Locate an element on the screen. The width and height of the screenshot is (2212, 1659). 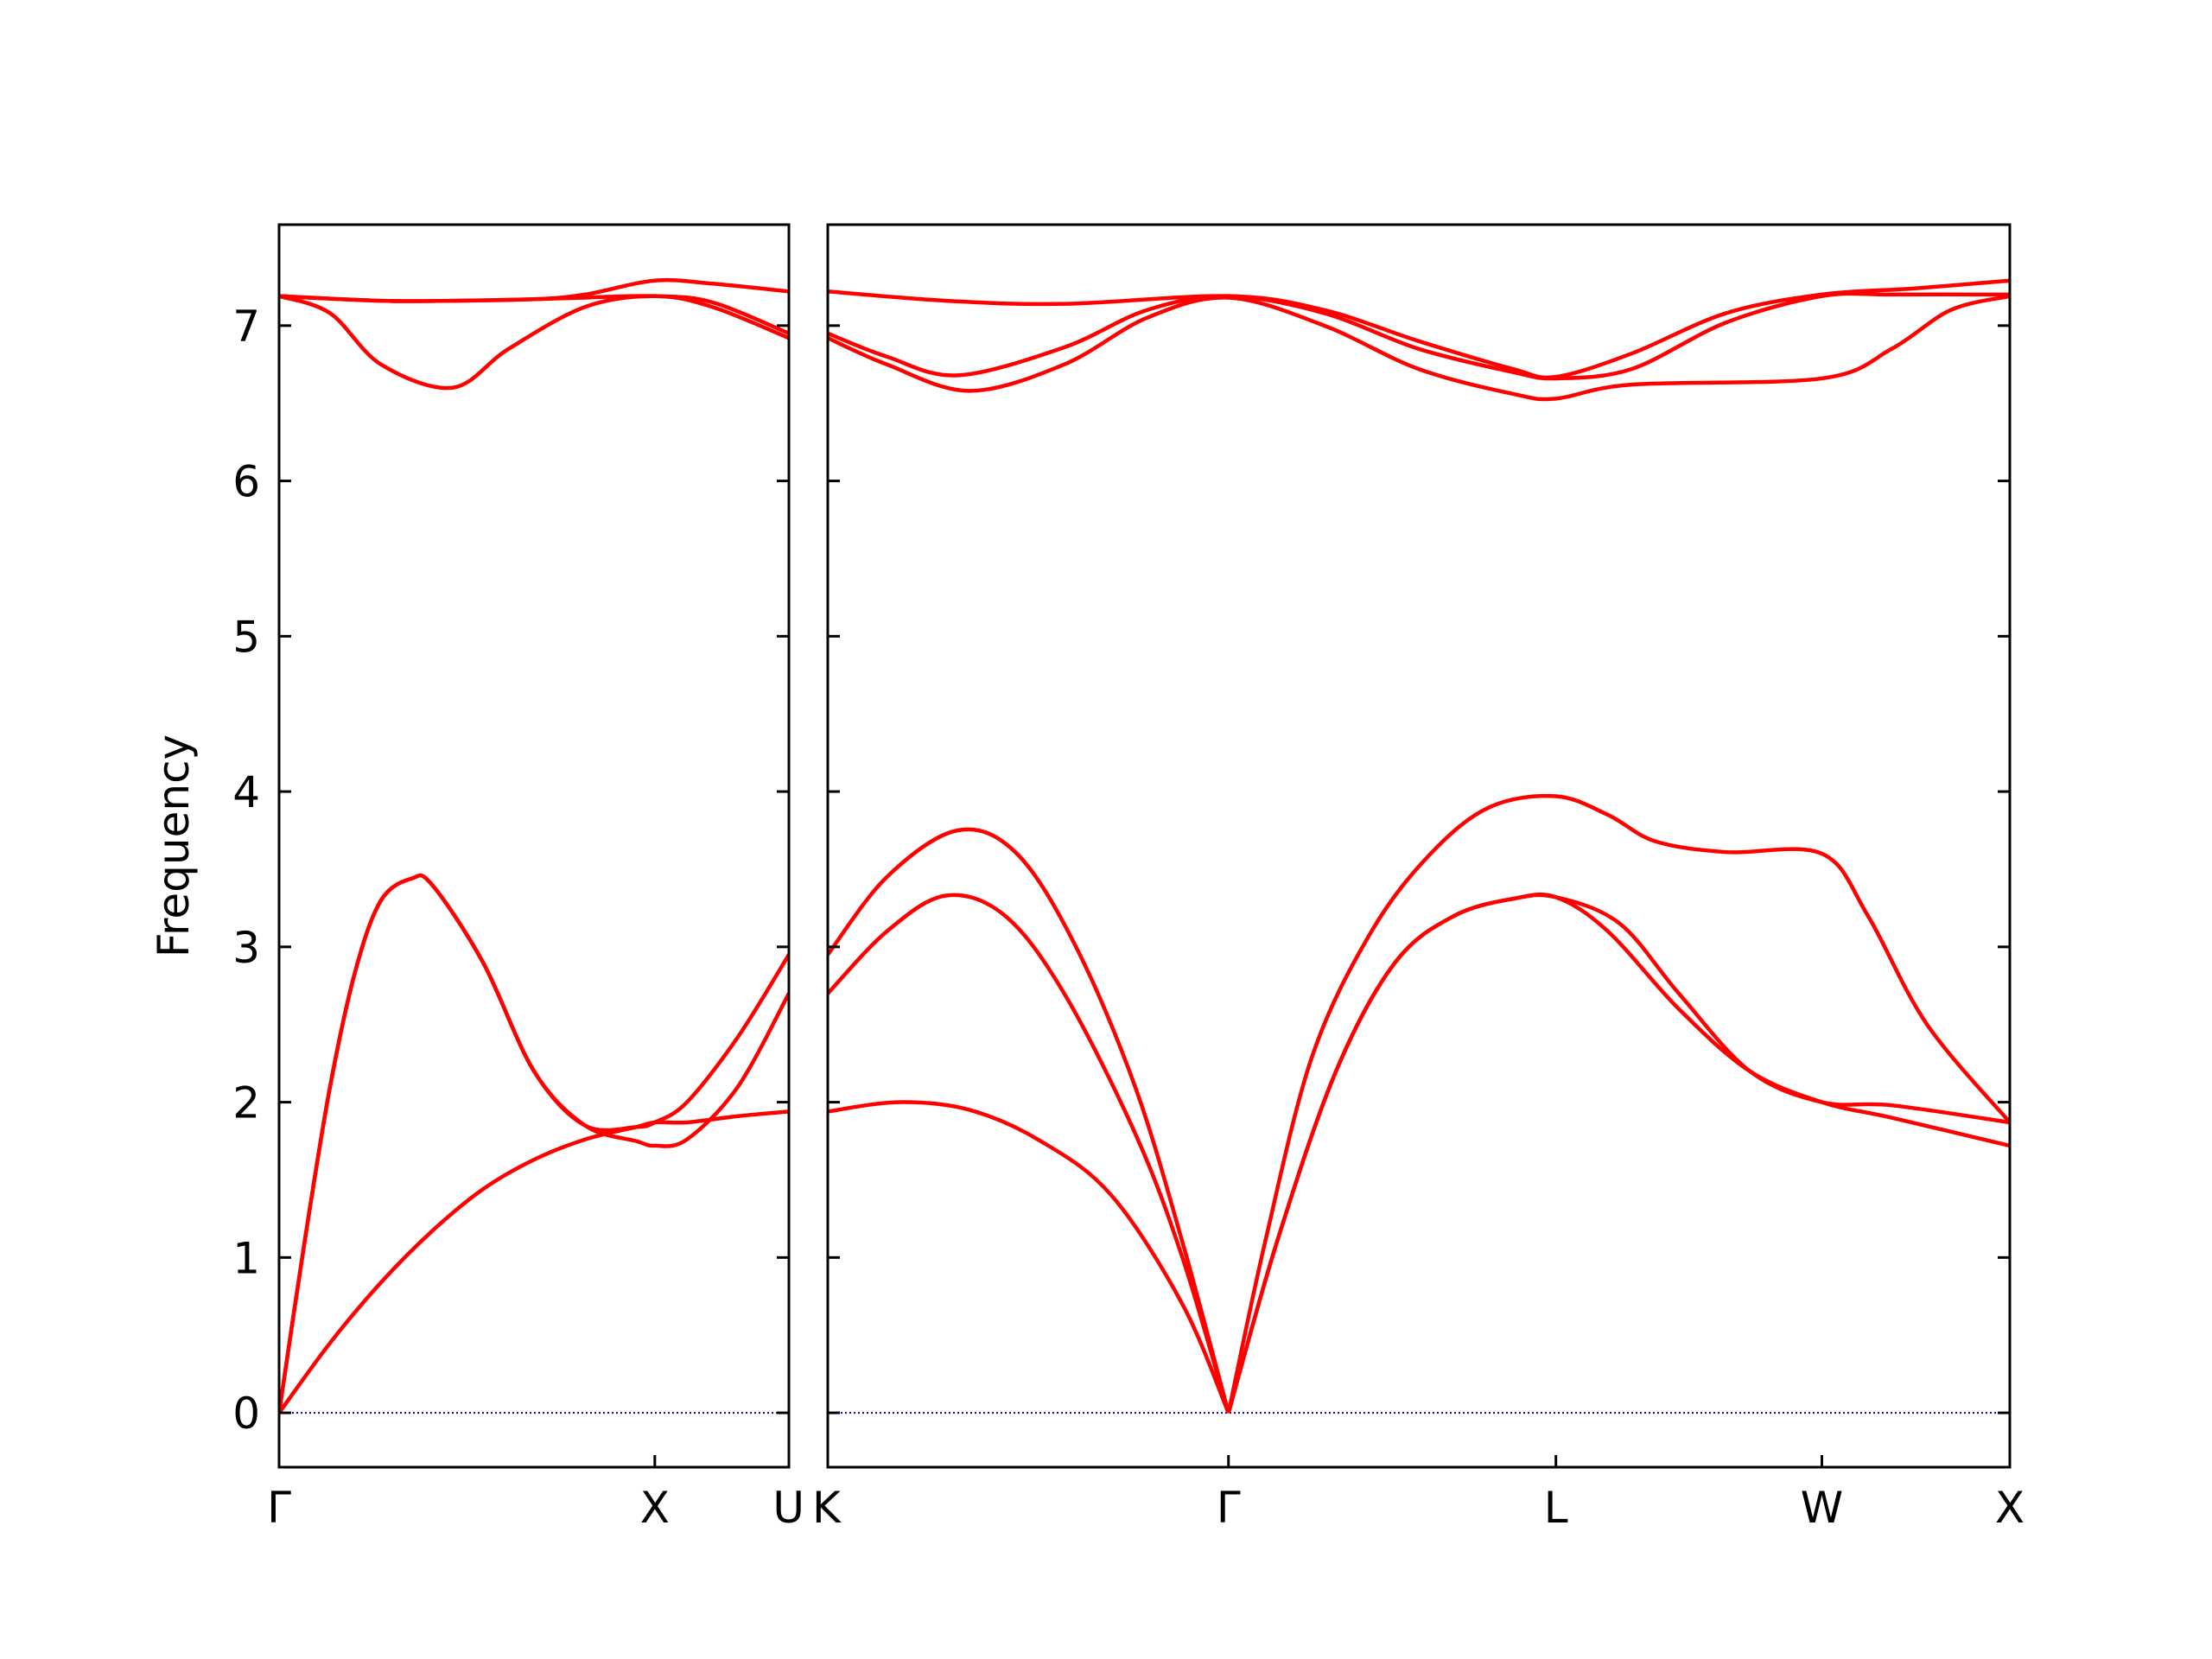
y-tick-label: 7 is located at coordinates (246, 327).